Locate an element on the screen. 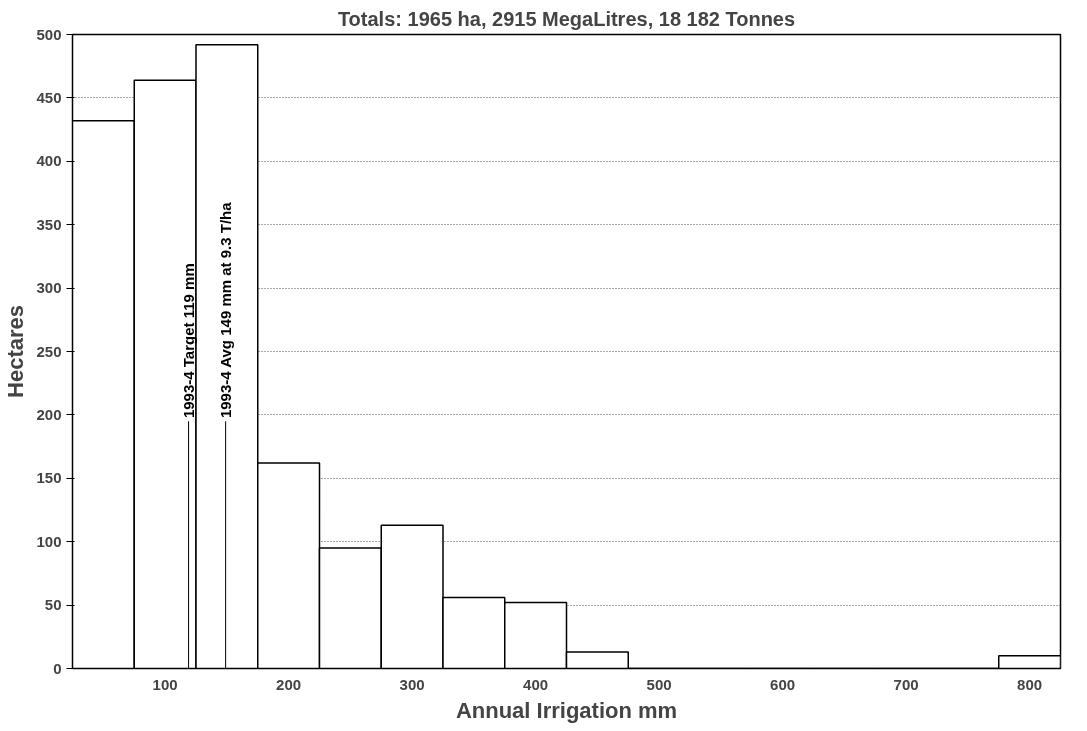 The height and width of the screenshot is (731, 1087). y-tick-label: 0 is located at coordinates (57, 668).